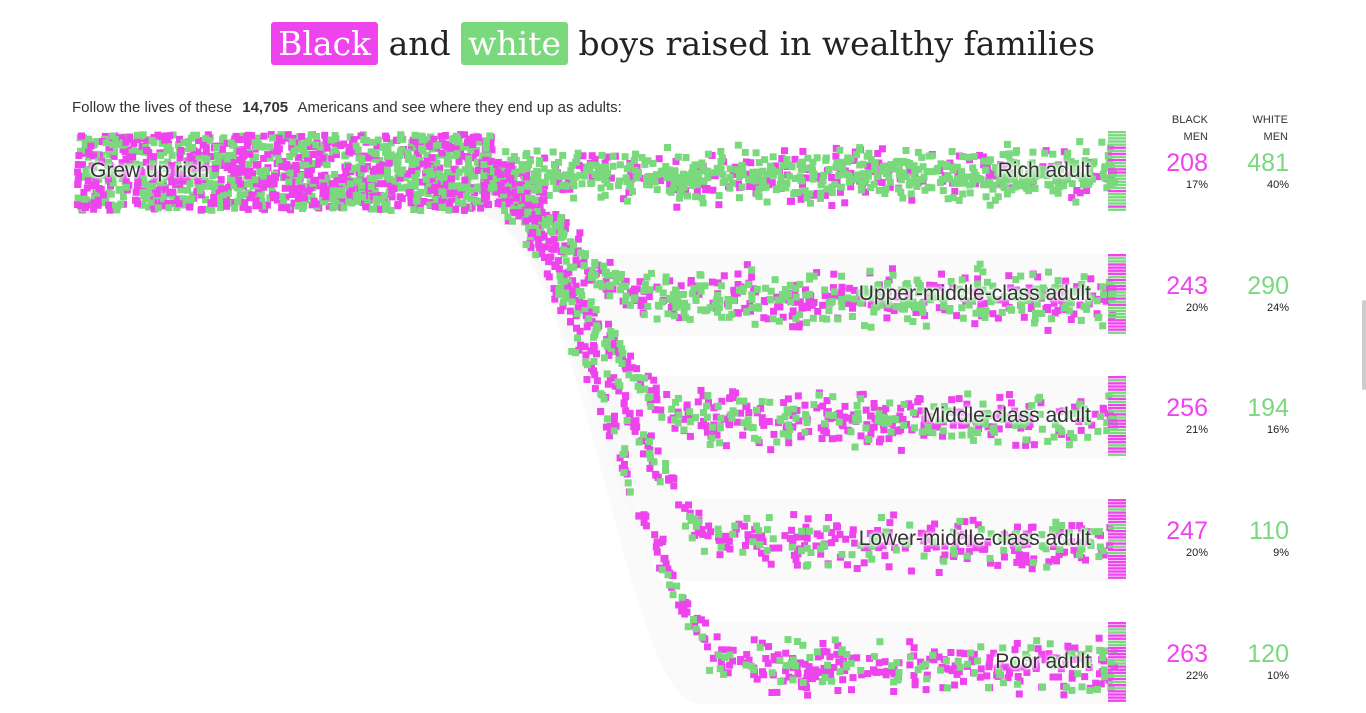  Describe the element at coordinates (1364, 345) in the screenshot. I see `scrollbar` at that location.